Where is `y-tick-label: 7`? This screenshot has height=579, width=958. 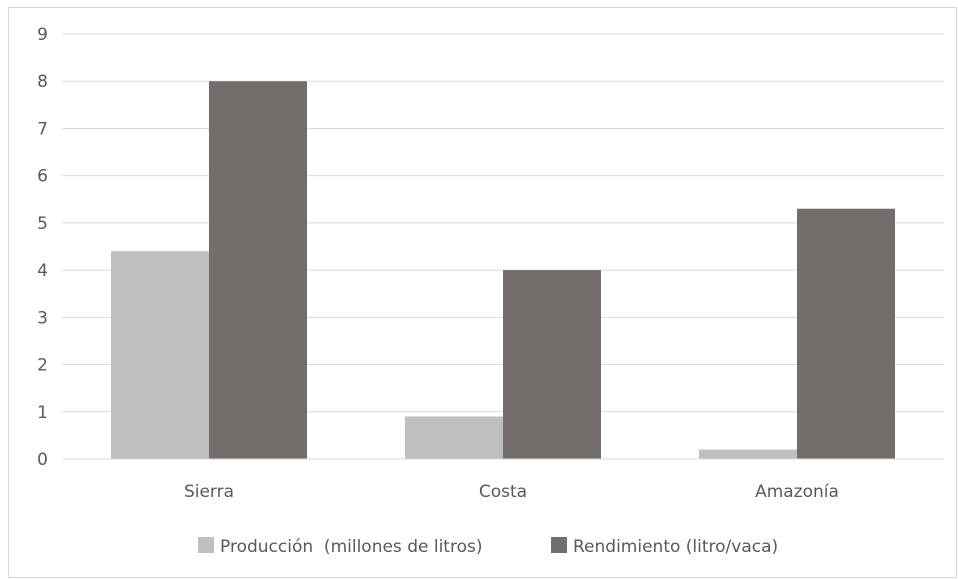
y-tick-label: 7 is located at coordinates (42, 129).